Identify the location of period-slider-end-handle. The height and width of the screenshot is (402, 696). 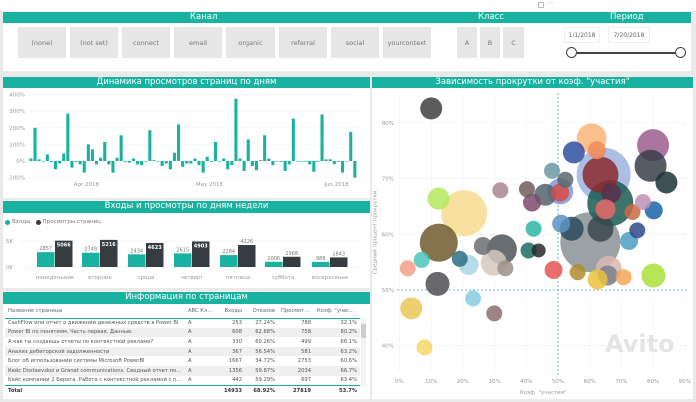
(680, 52).